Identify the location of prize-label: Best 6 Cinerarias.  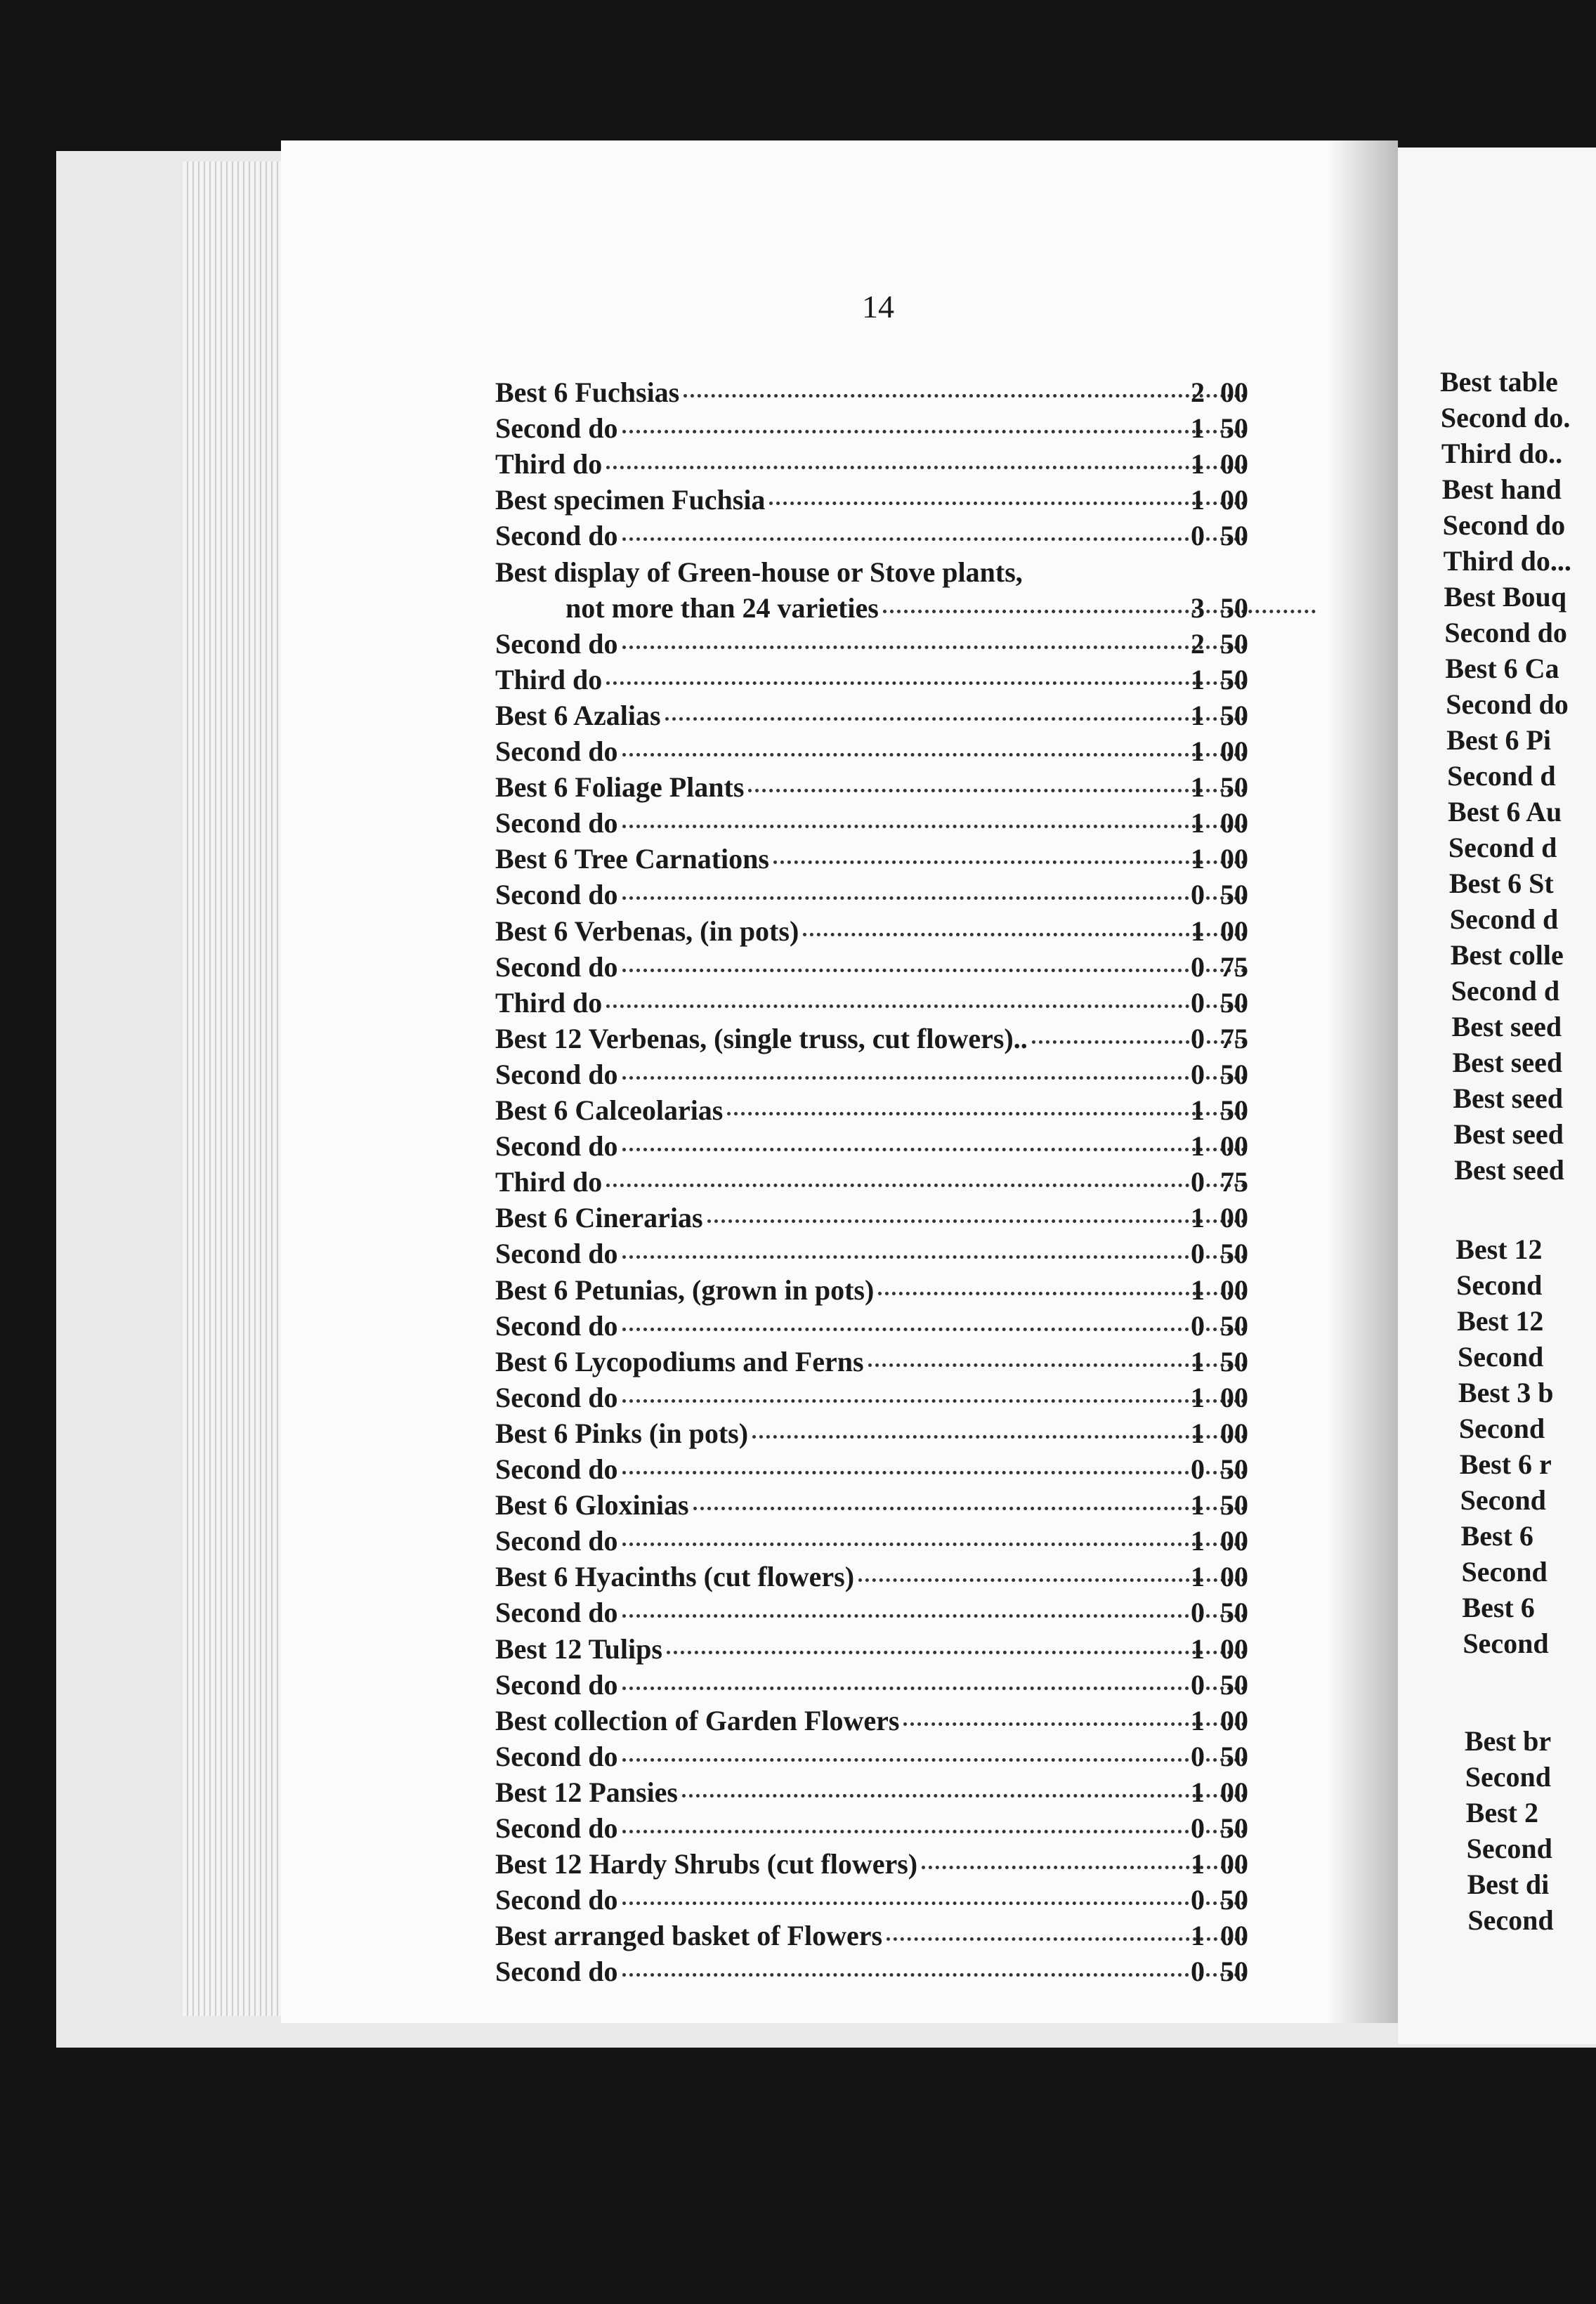
(599, 1218).